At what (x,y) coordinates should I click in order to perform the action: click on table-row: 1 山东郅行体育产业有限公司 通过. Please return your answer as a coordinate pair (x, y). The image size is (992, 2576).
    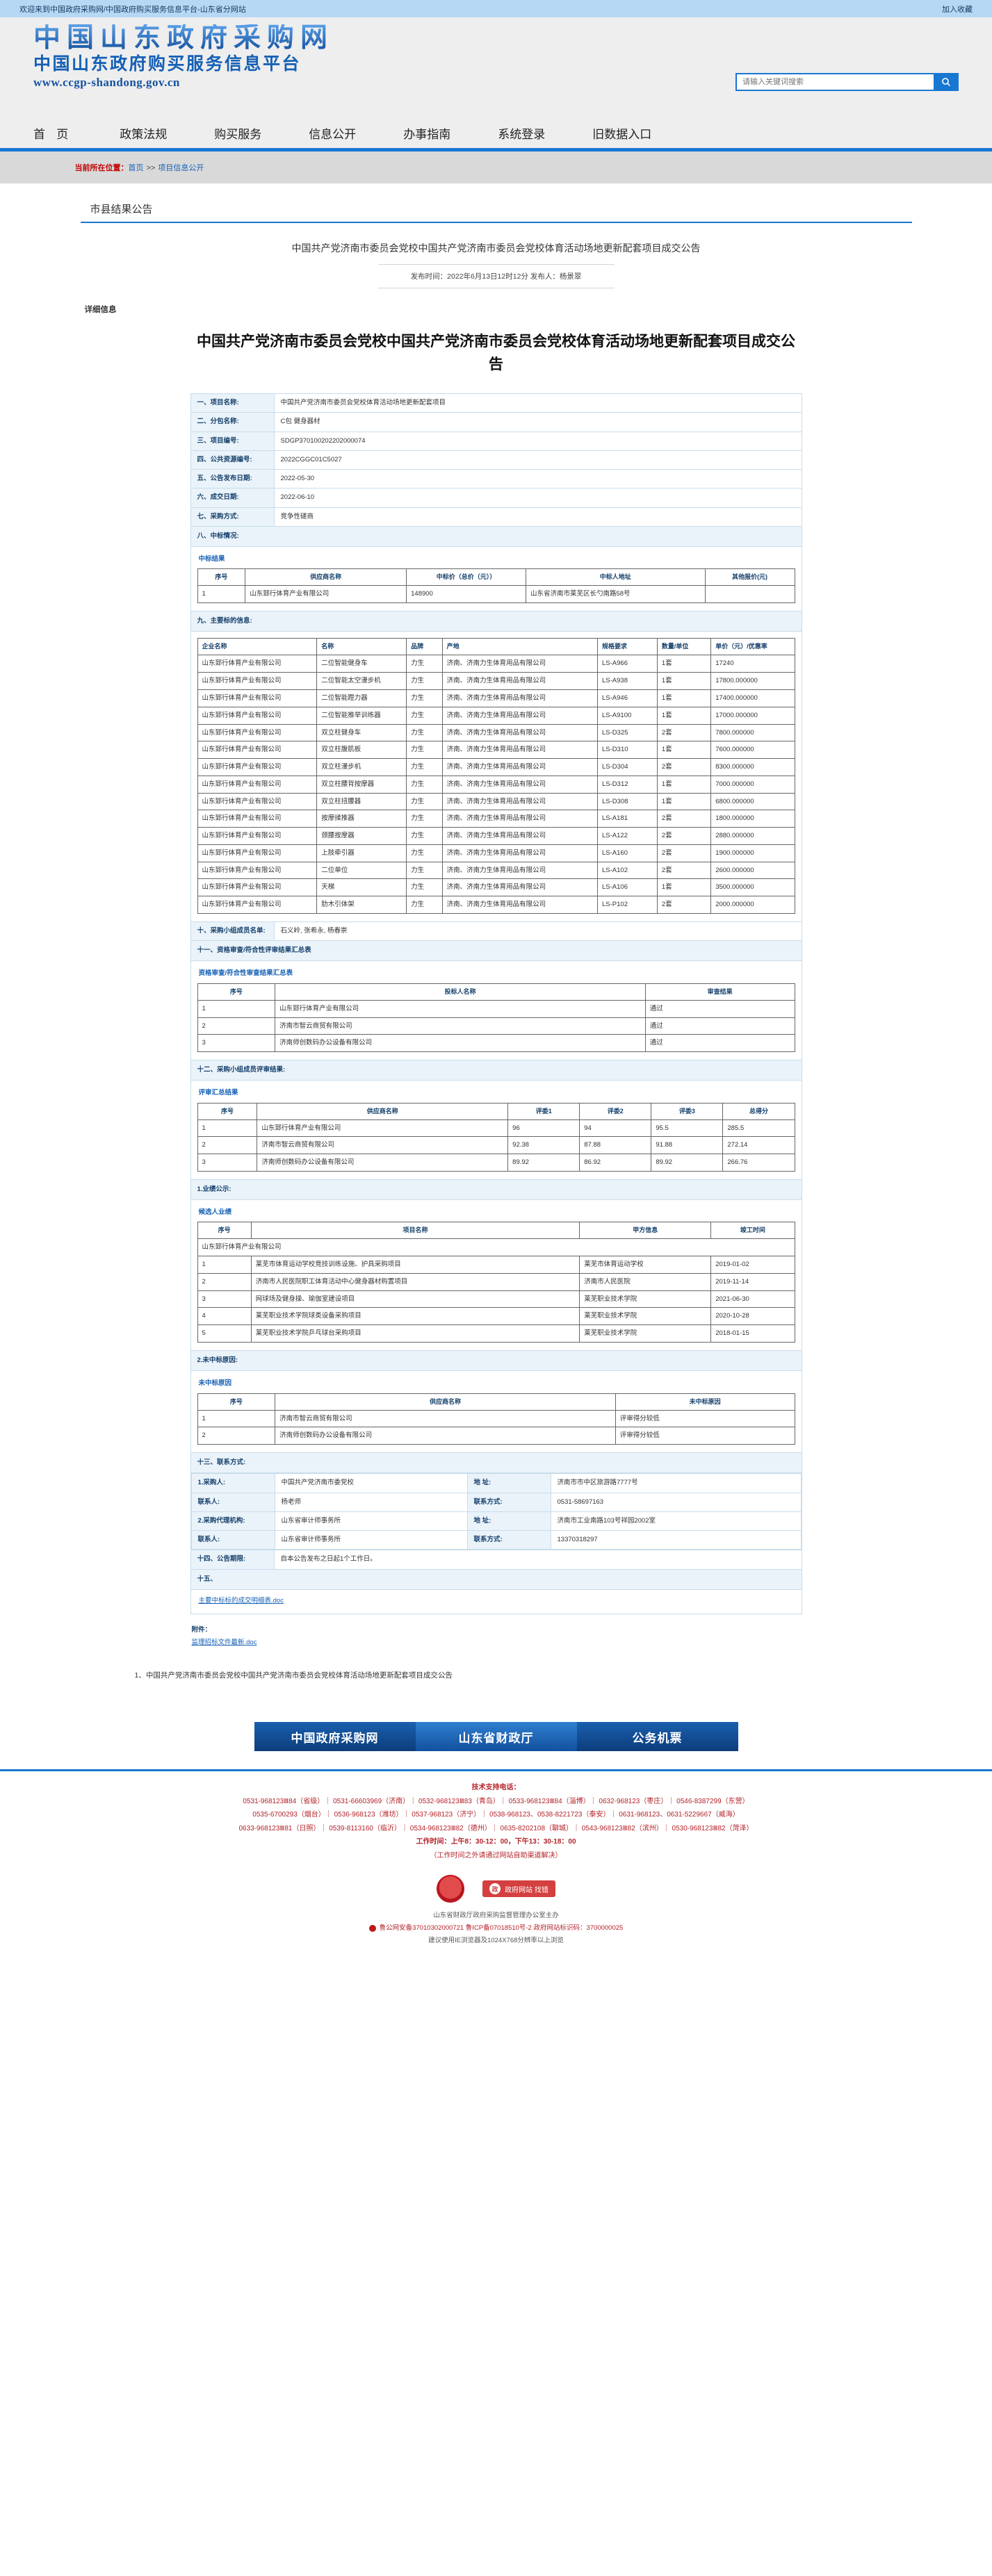
    Looking at the image, I should click on (496, 1008).